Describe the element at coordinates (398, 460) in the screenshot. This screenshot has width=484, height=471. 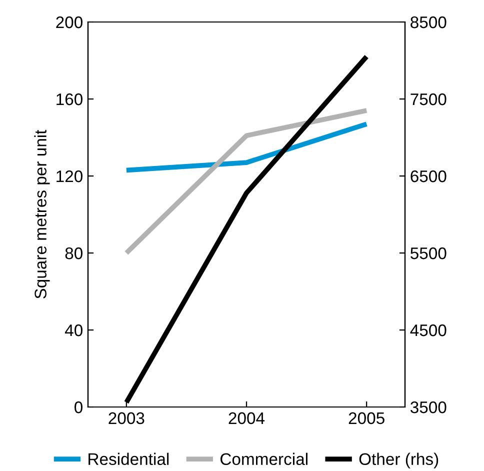
I see `legend-label: Other (rhs)` at that location.